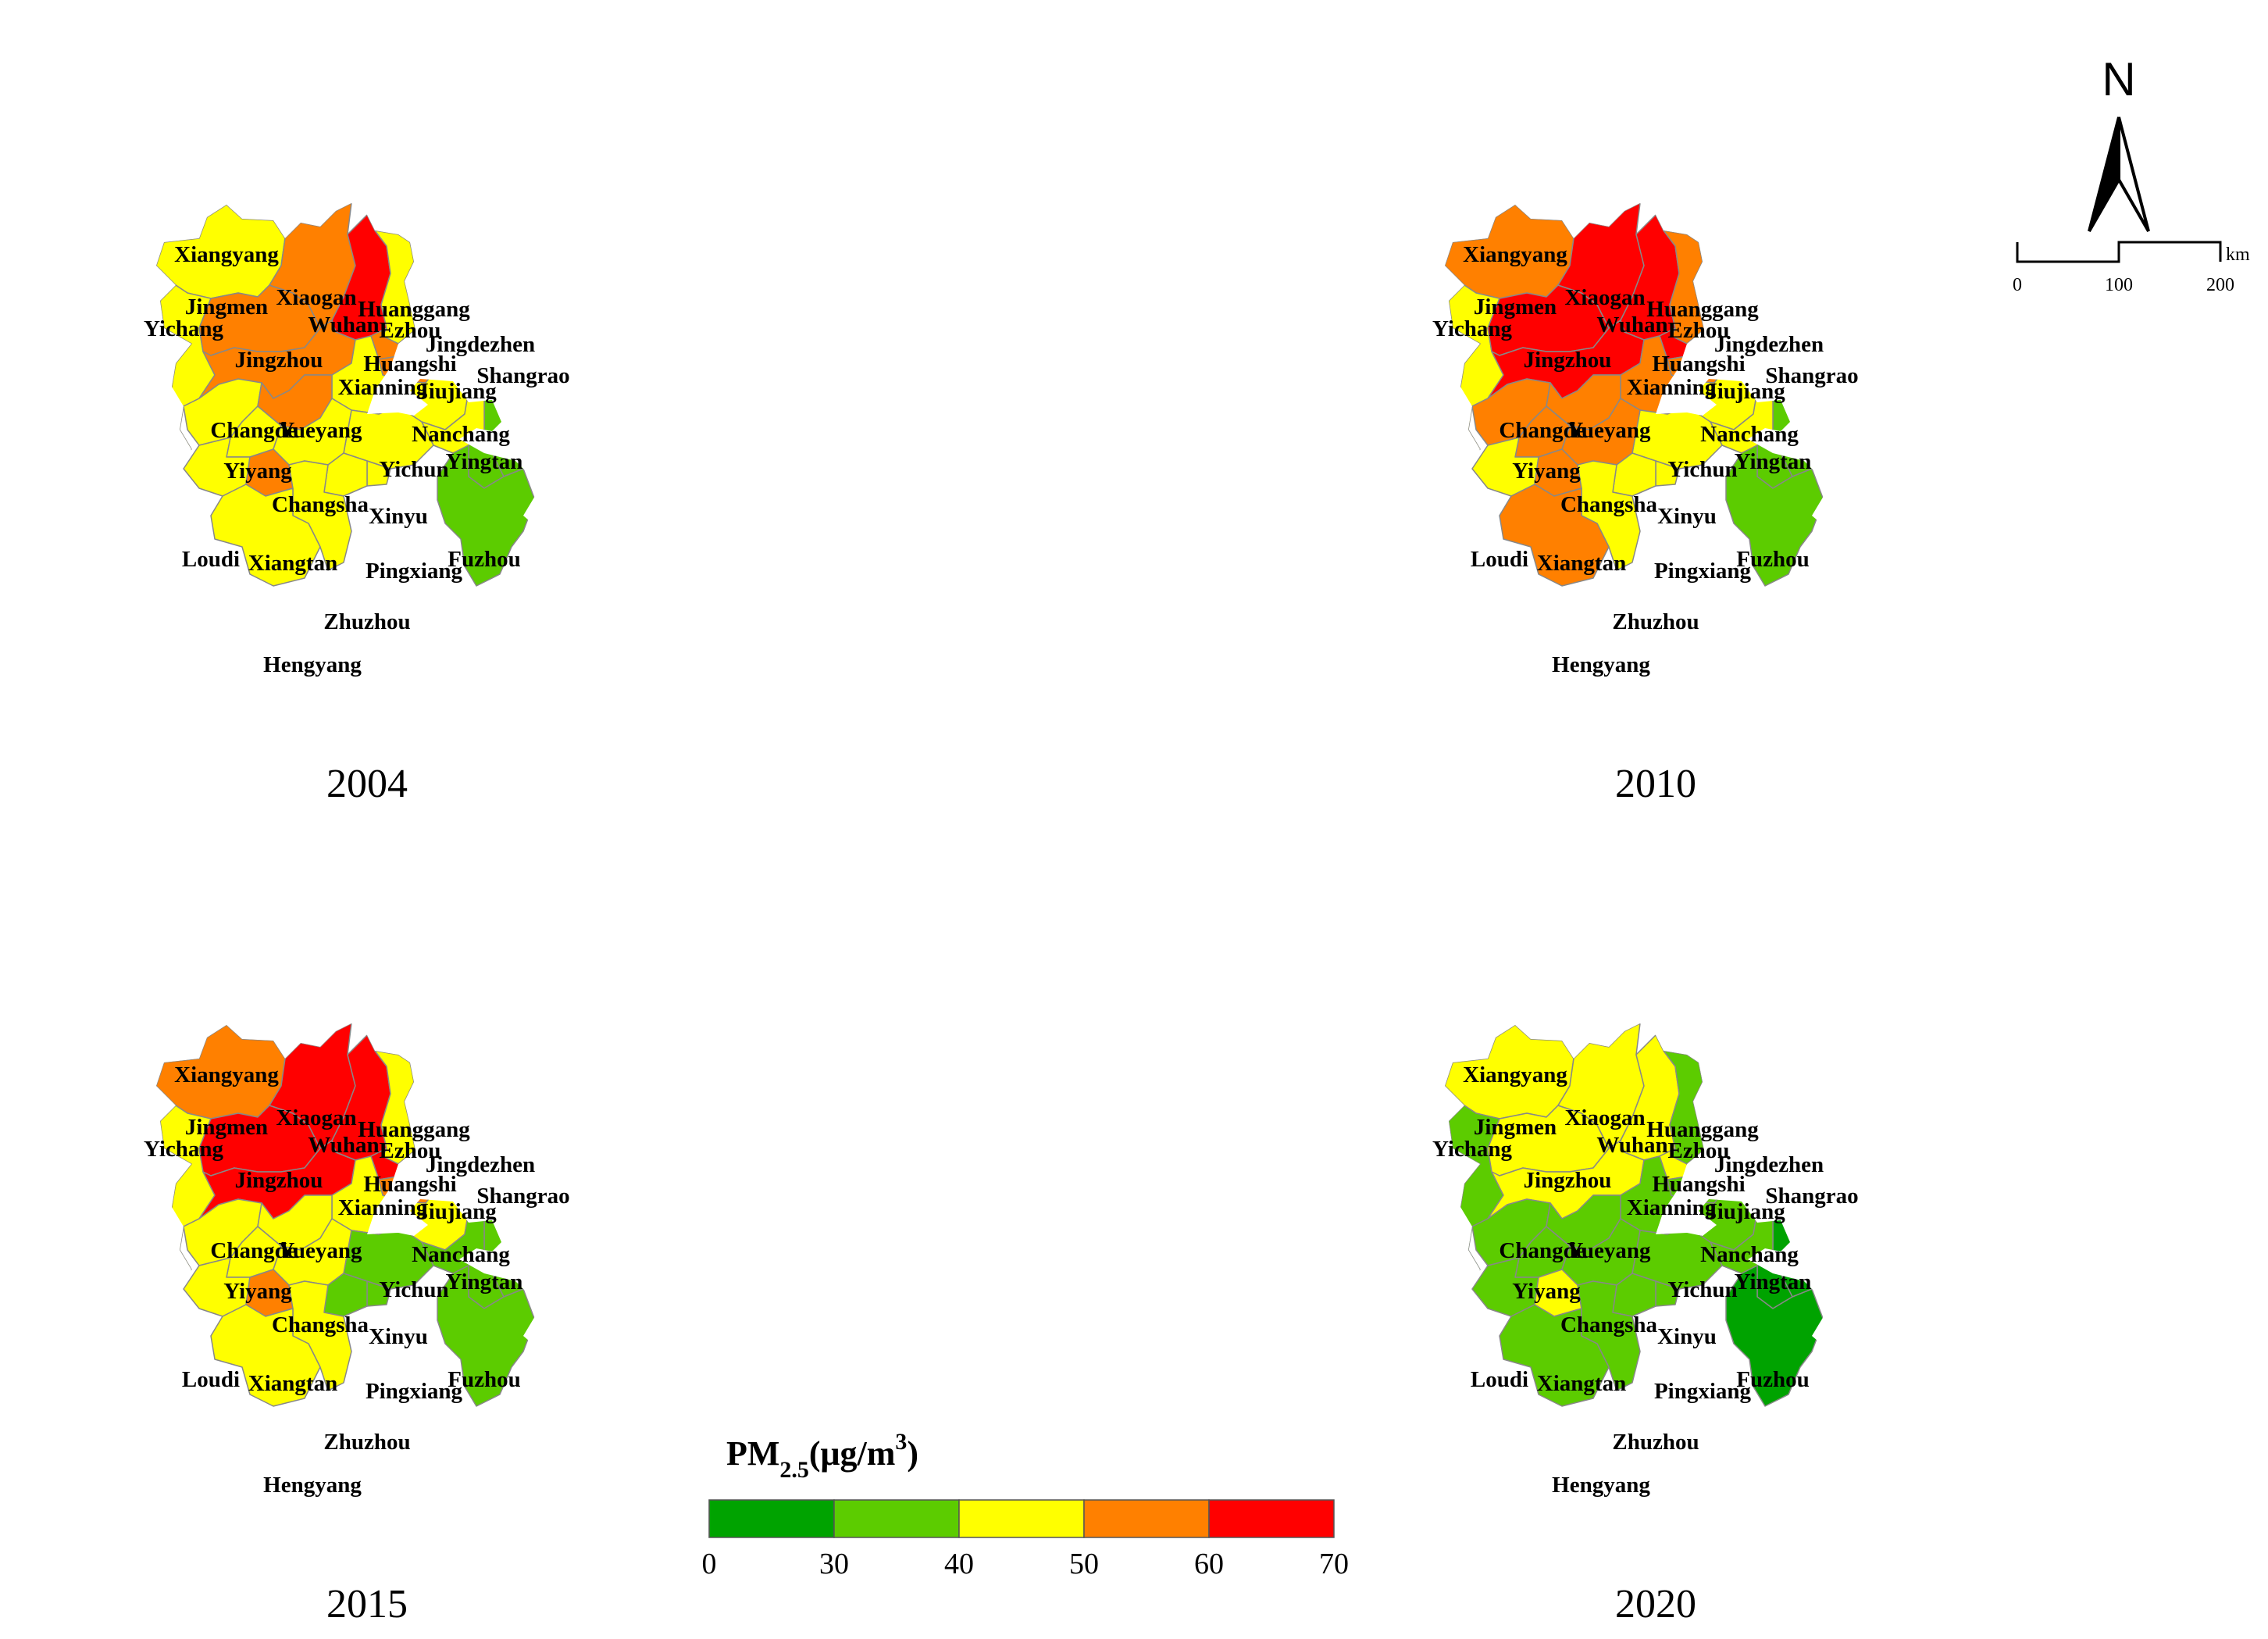 The width and height of the screenshot is (2268, 1639). I want to click on scale-tick-0: 0, so click(2017, 285).